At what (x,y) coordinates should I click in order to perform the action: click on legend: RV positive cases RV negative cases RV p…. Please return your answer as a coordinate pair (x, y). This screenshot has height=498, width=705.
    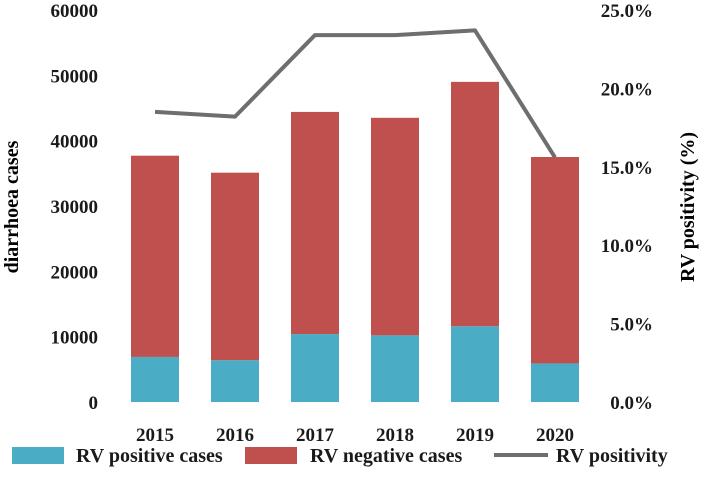
    Looking at the image, I should click on (340, 456).